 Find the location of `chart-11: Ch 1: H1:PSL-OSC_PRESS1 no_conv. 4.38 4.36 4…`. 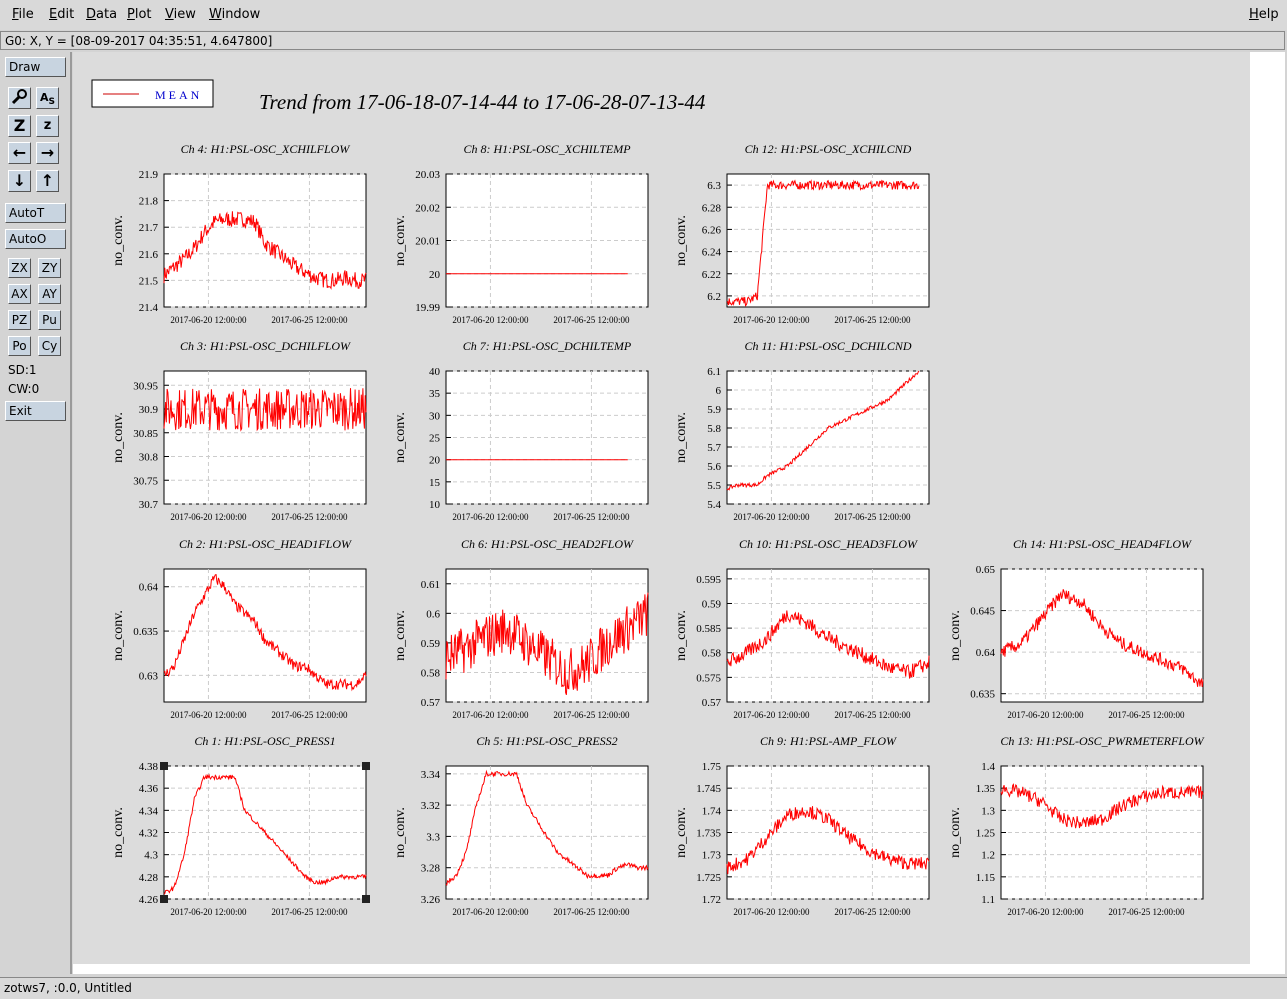

chart-11: Ch 1: H1:PSL-OSC_PRESS1 no_conv. 4.38 4.36 4… is located at coordinates (239, 825).